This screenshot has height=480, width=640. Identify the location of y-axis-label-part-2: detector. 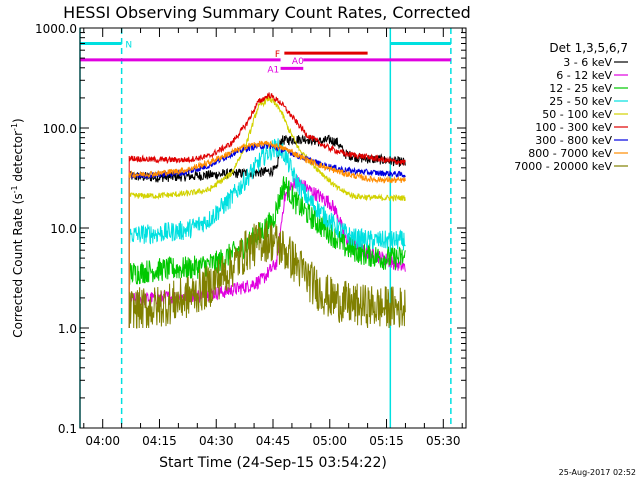
(18, 158).